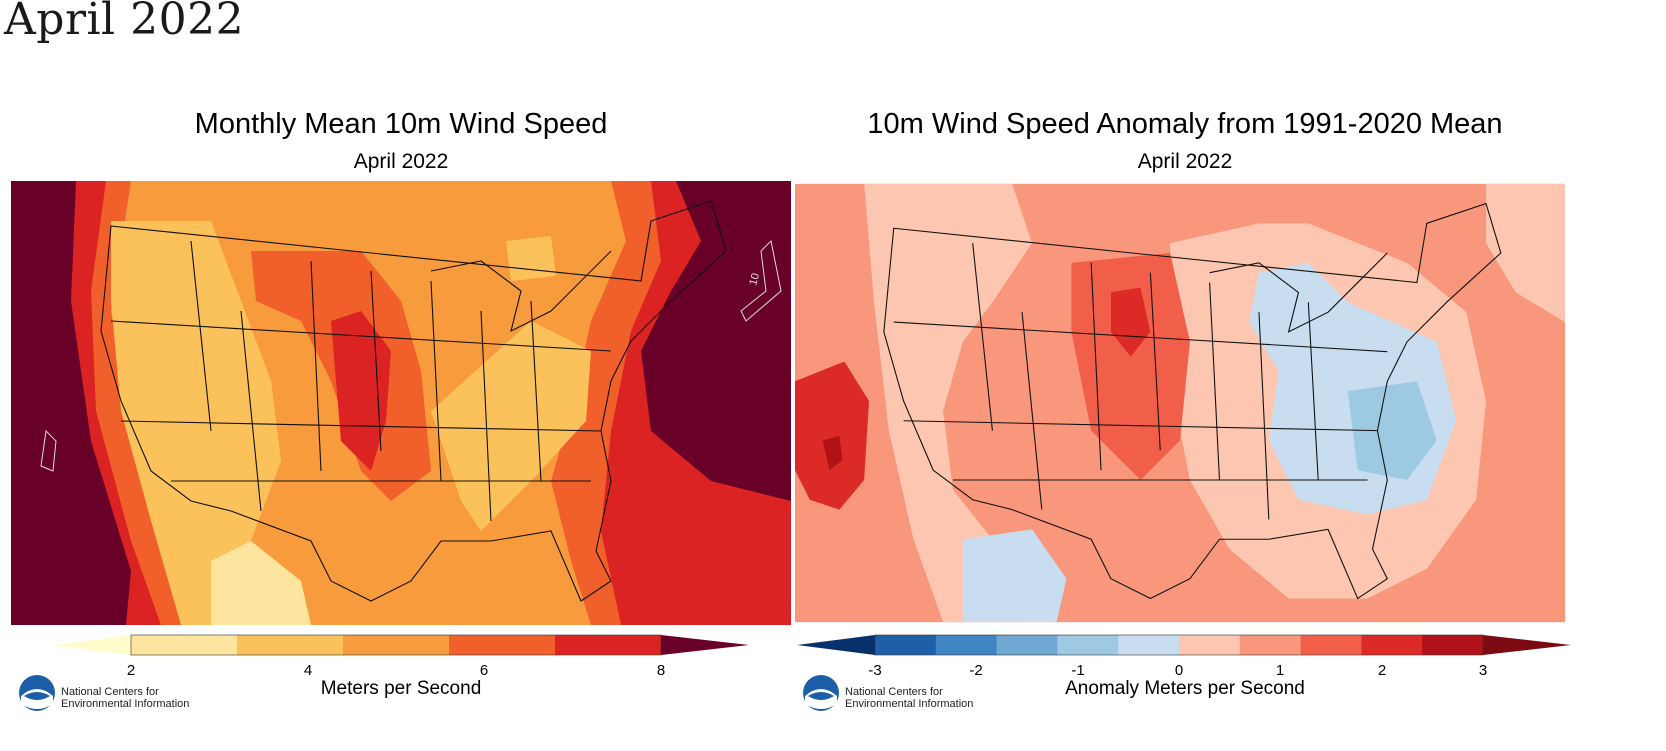 The width and height of the screenshot is (1666, 751). I want to click on southwest-negative-zone, so click(1014, 576).